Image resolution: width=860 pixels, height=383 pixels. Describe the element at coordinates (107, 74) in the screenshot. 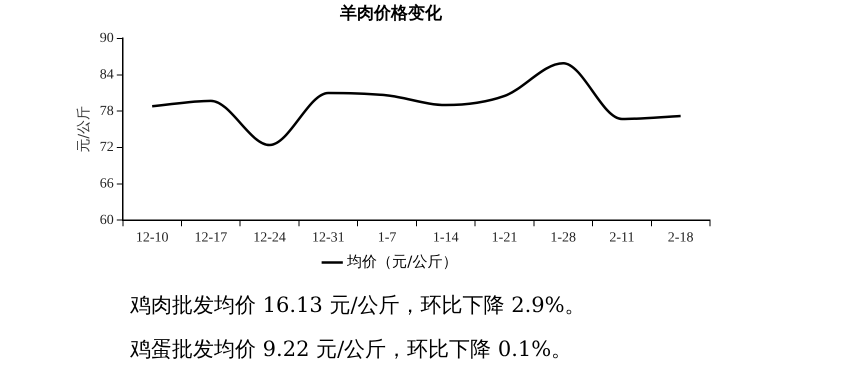

I see `y-tick-label: 84` at that location.